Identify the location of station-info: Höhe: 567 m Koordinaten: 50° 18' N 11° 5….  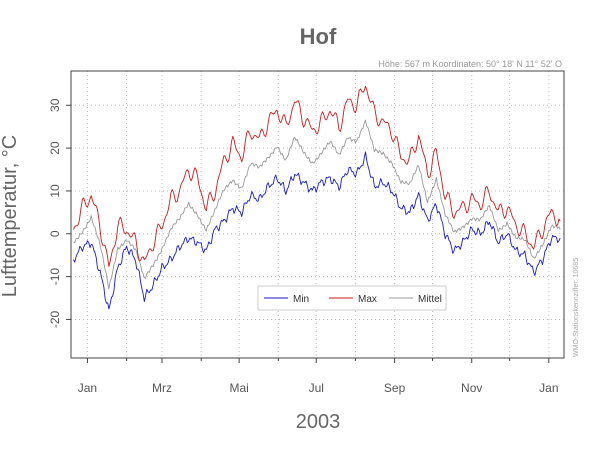
(470, 64).